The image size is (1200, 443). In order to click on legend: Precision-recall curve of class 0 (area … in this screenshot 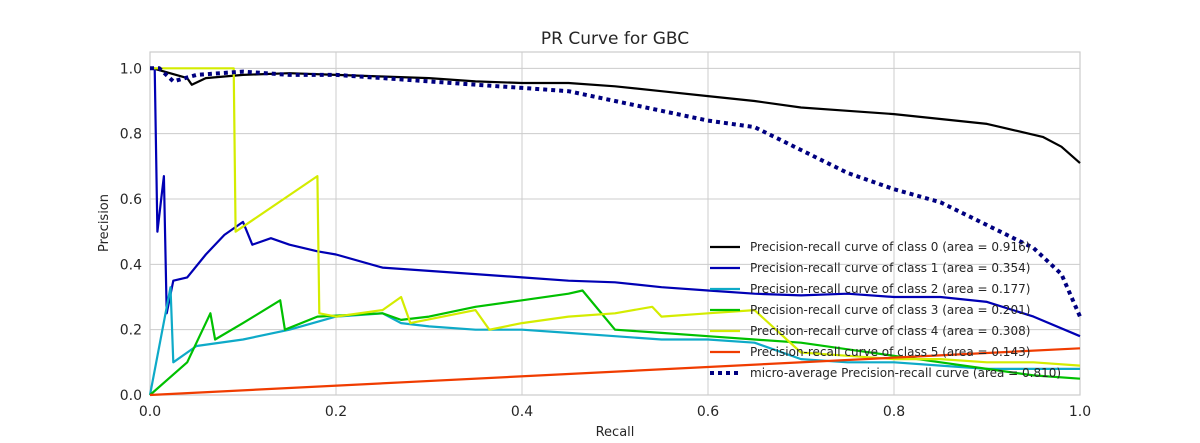, I will do `click(885, 310)`.